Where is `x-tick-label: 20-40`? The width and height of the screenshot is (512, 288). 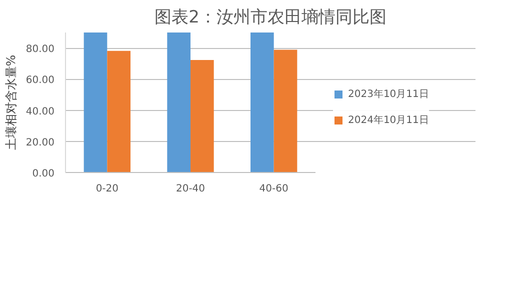
x-tick-label: 20-40 is located at coordinates (191, 189).